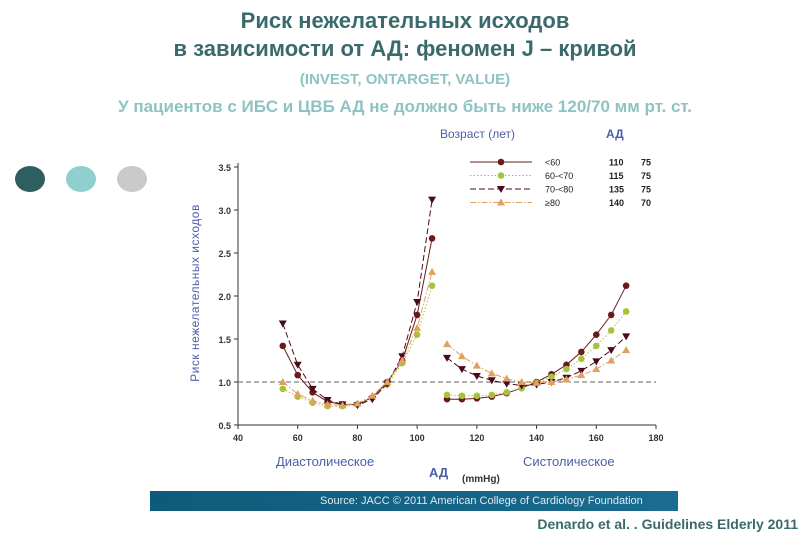 This screenshot has width=810, height=540. What do you see at coordinates (616, 176) in the screenshot?
I see `legend-bp-sys-1: 115` at bounding box center [616, 176].